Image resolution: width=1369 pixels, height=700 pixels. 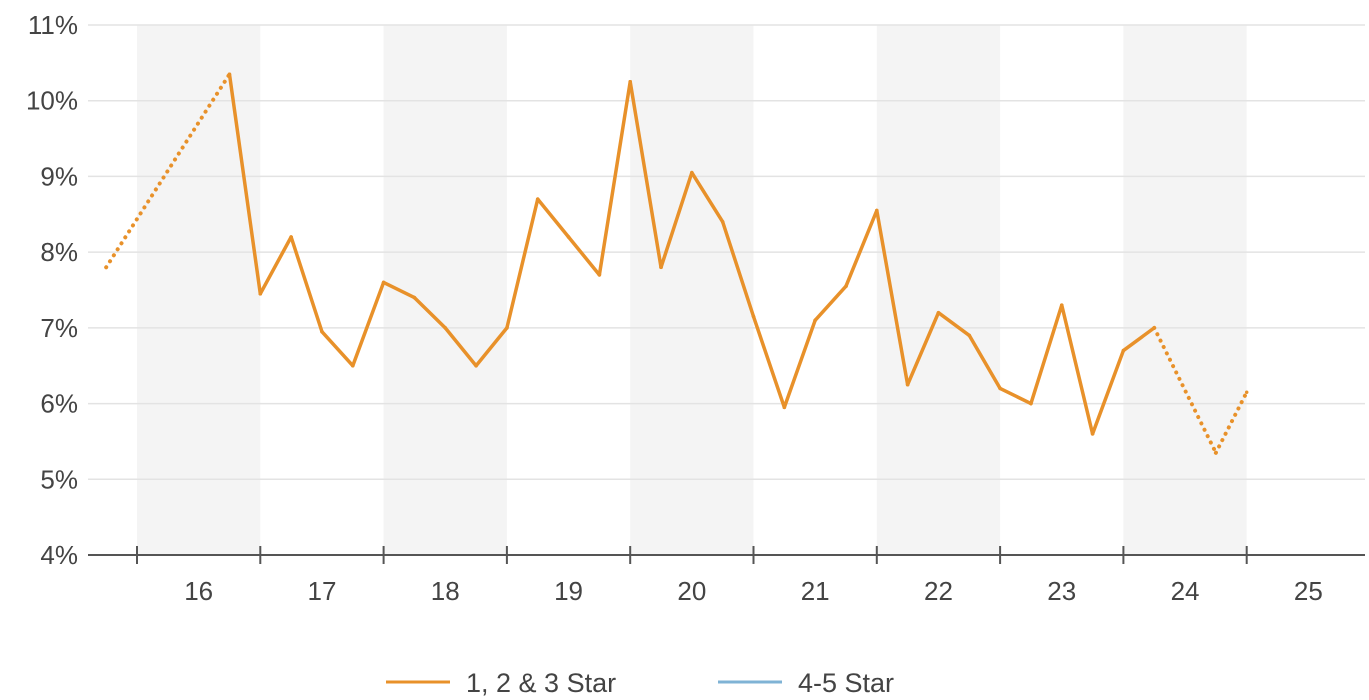 What do you see at coordinates (1061, 591) in the screenshot?
I see `x-tick-label: 23` at bounding box center [1061, 591].